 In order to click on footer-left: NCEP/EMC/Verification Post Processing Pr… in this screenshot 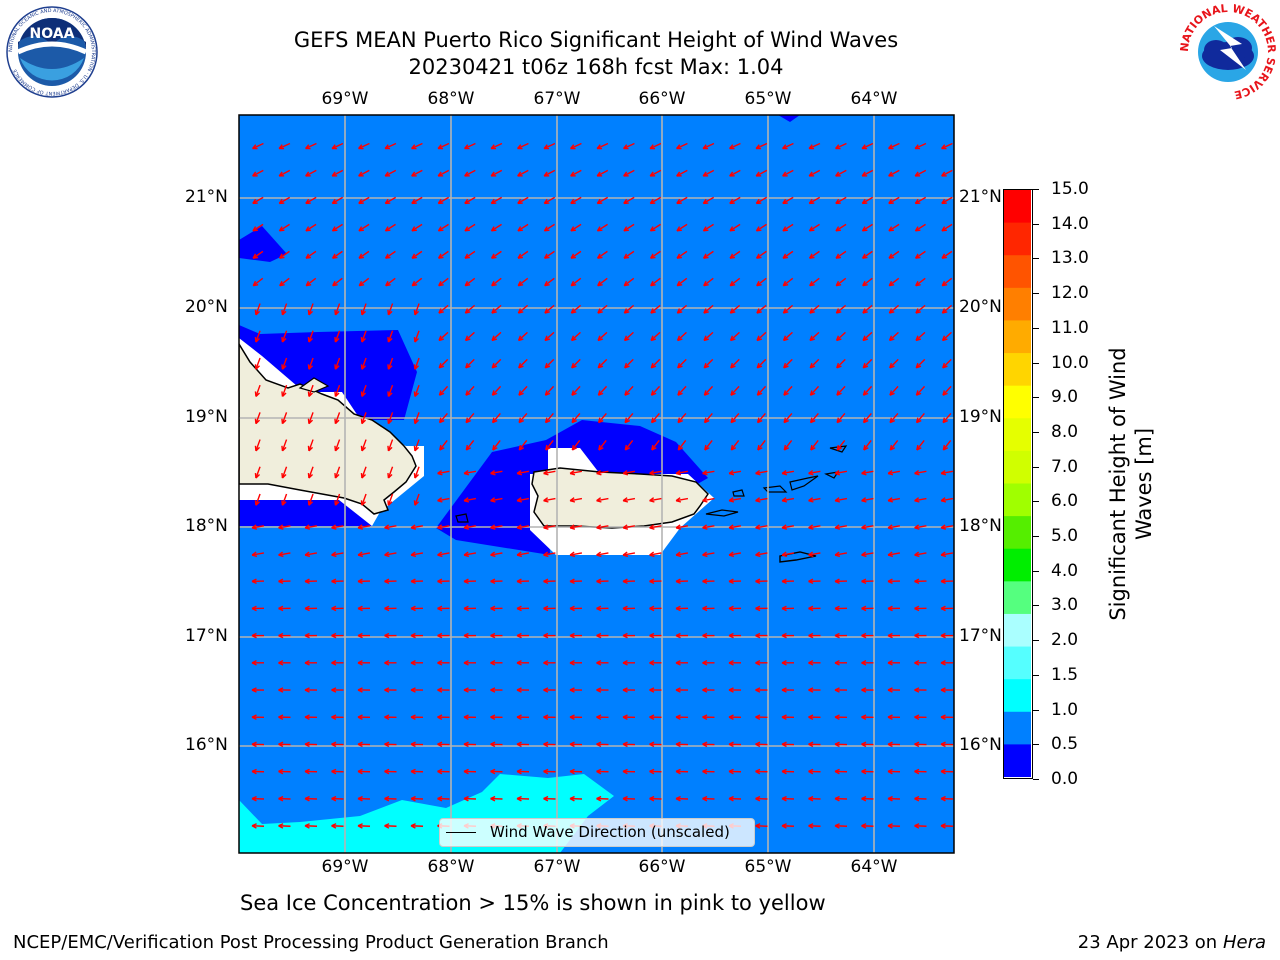, I will do `click(311, 942)`.